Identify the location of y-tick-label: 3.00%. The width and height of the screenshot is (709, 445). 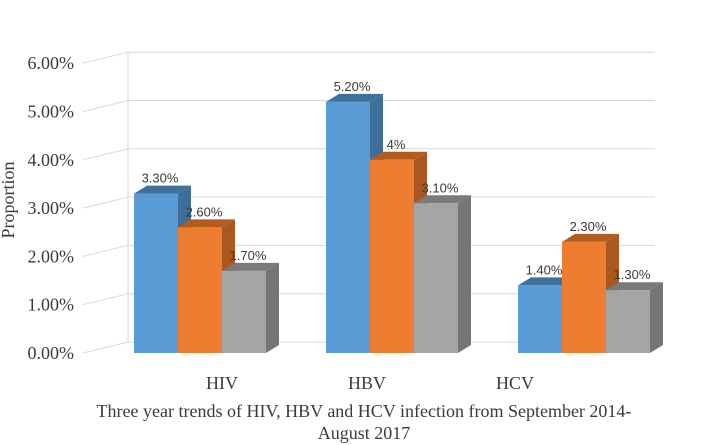
(51, 208).